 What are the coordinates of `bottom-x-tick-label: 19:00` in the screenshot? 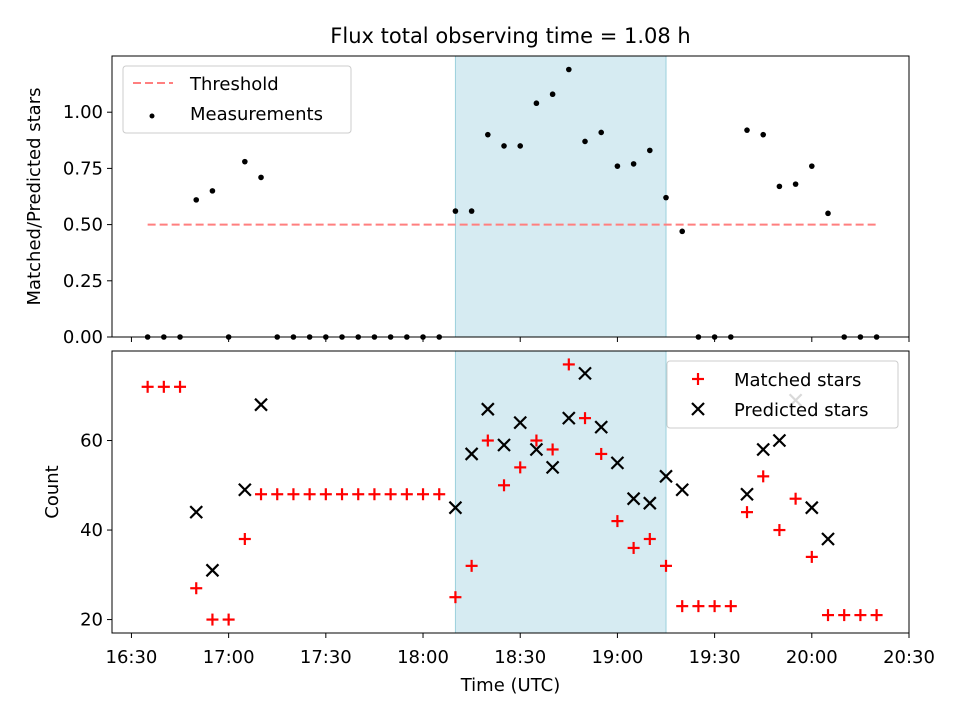 It's located at (617, 657).